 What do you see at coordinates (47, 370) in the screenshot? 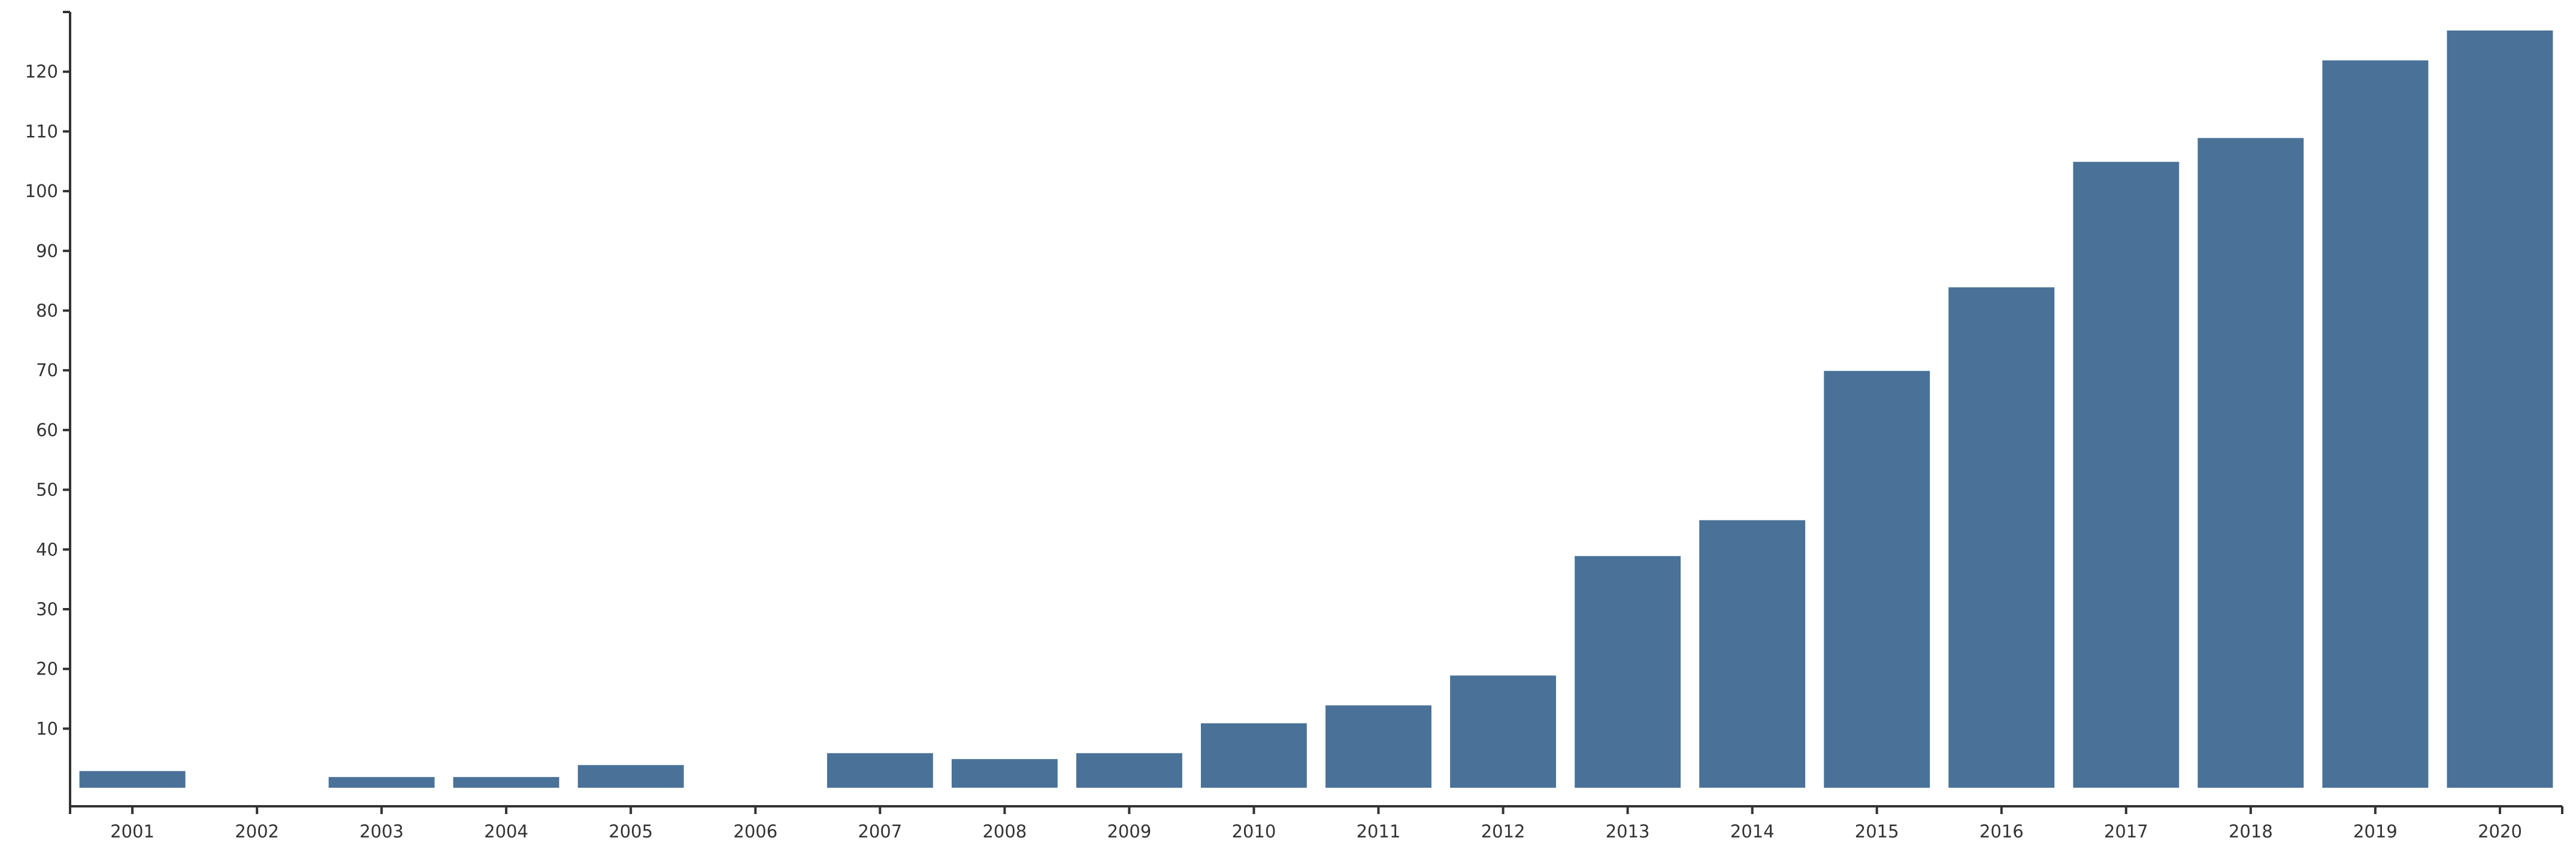
I see `y-tick-label-70: 70` at bounding box center [47, 370].